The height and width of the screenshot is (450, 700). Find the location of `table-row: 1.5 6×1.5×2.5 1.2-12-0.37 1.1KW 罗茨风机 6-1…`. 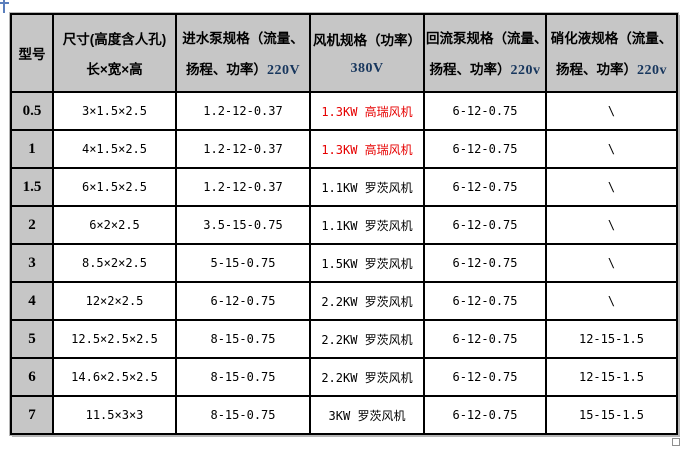

table-row: 1.5 6×1.5×2.5 1.2-12-0.37 1.1KW 罗茨风机 6-1… is located at coordinates (344, 187).